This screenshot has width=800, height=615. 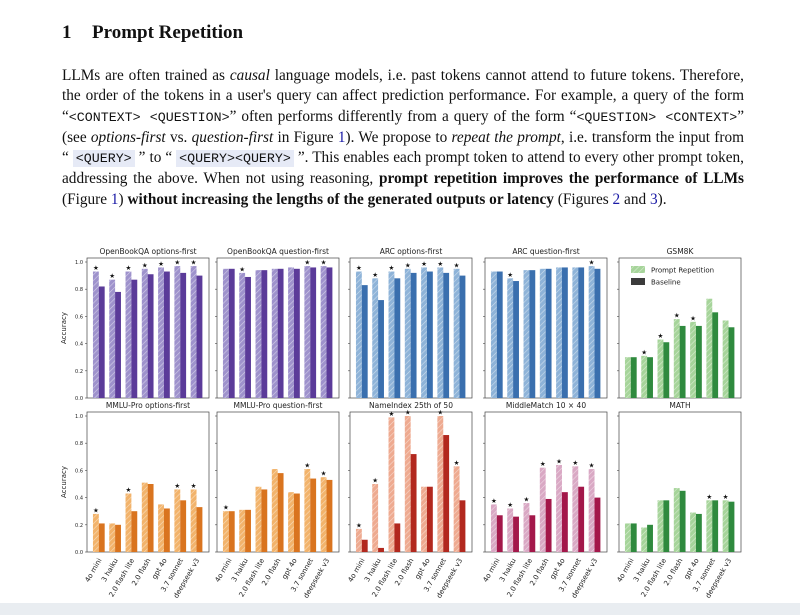 I want to click on text-run: ” (see, so click(x=403, y=126).